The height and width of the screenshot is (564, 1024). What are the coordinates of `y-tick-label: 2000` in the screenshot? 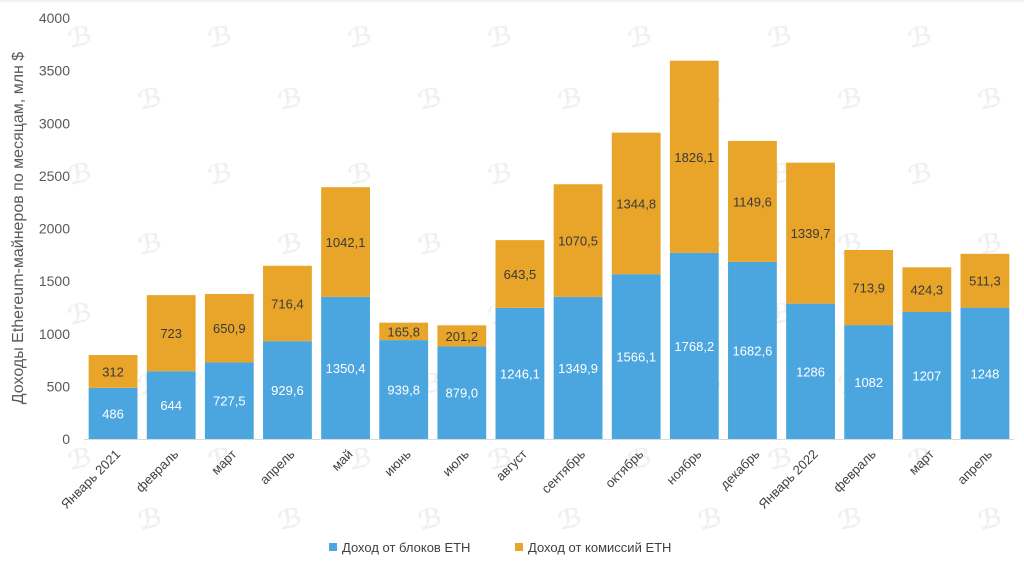 It's located at (54, 229).